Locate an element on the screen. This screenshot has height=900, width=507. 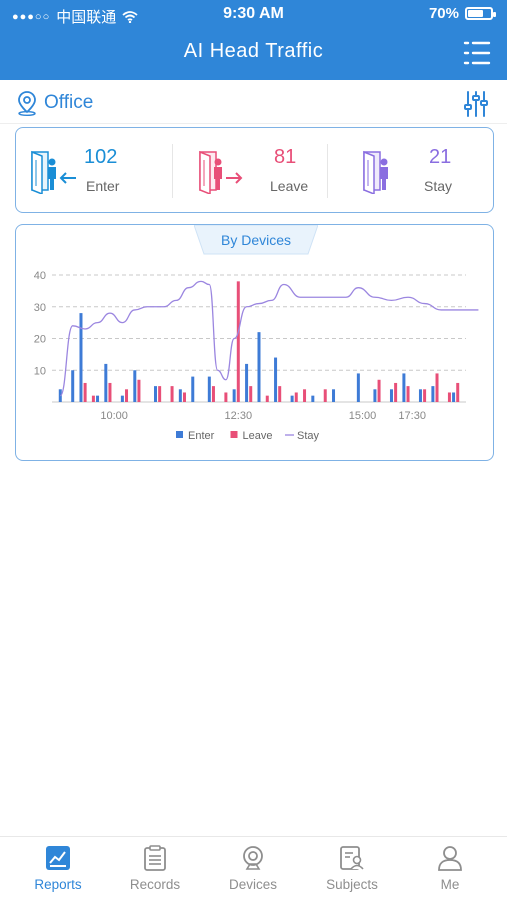
status-bar: ●●●○○ 中国联通 9:30 AM 70% is located at coordinates (253, 14).